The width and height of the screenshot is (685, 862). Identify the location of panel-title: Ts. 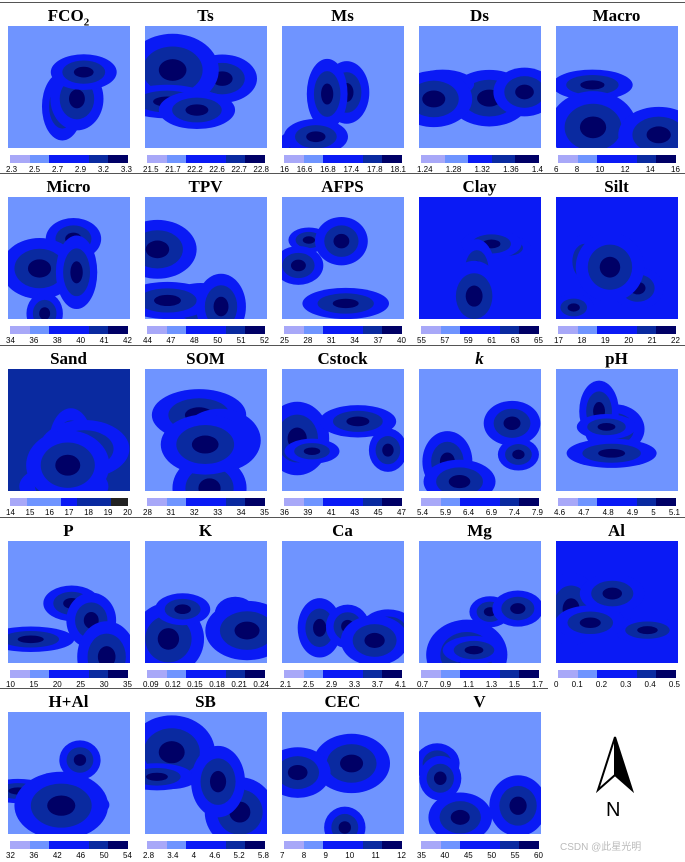
(205, 16).